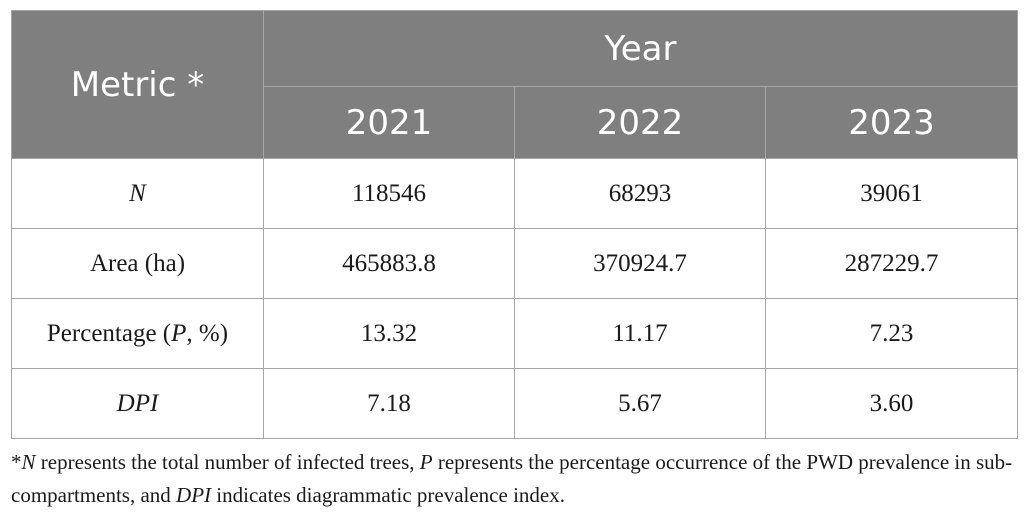 The height and width of the screenshot is (524, 1026). What do you see at coordinates (389, 403) in the screenshot?
I see `table-cell: 7.18` at bounding box center [389, 403].